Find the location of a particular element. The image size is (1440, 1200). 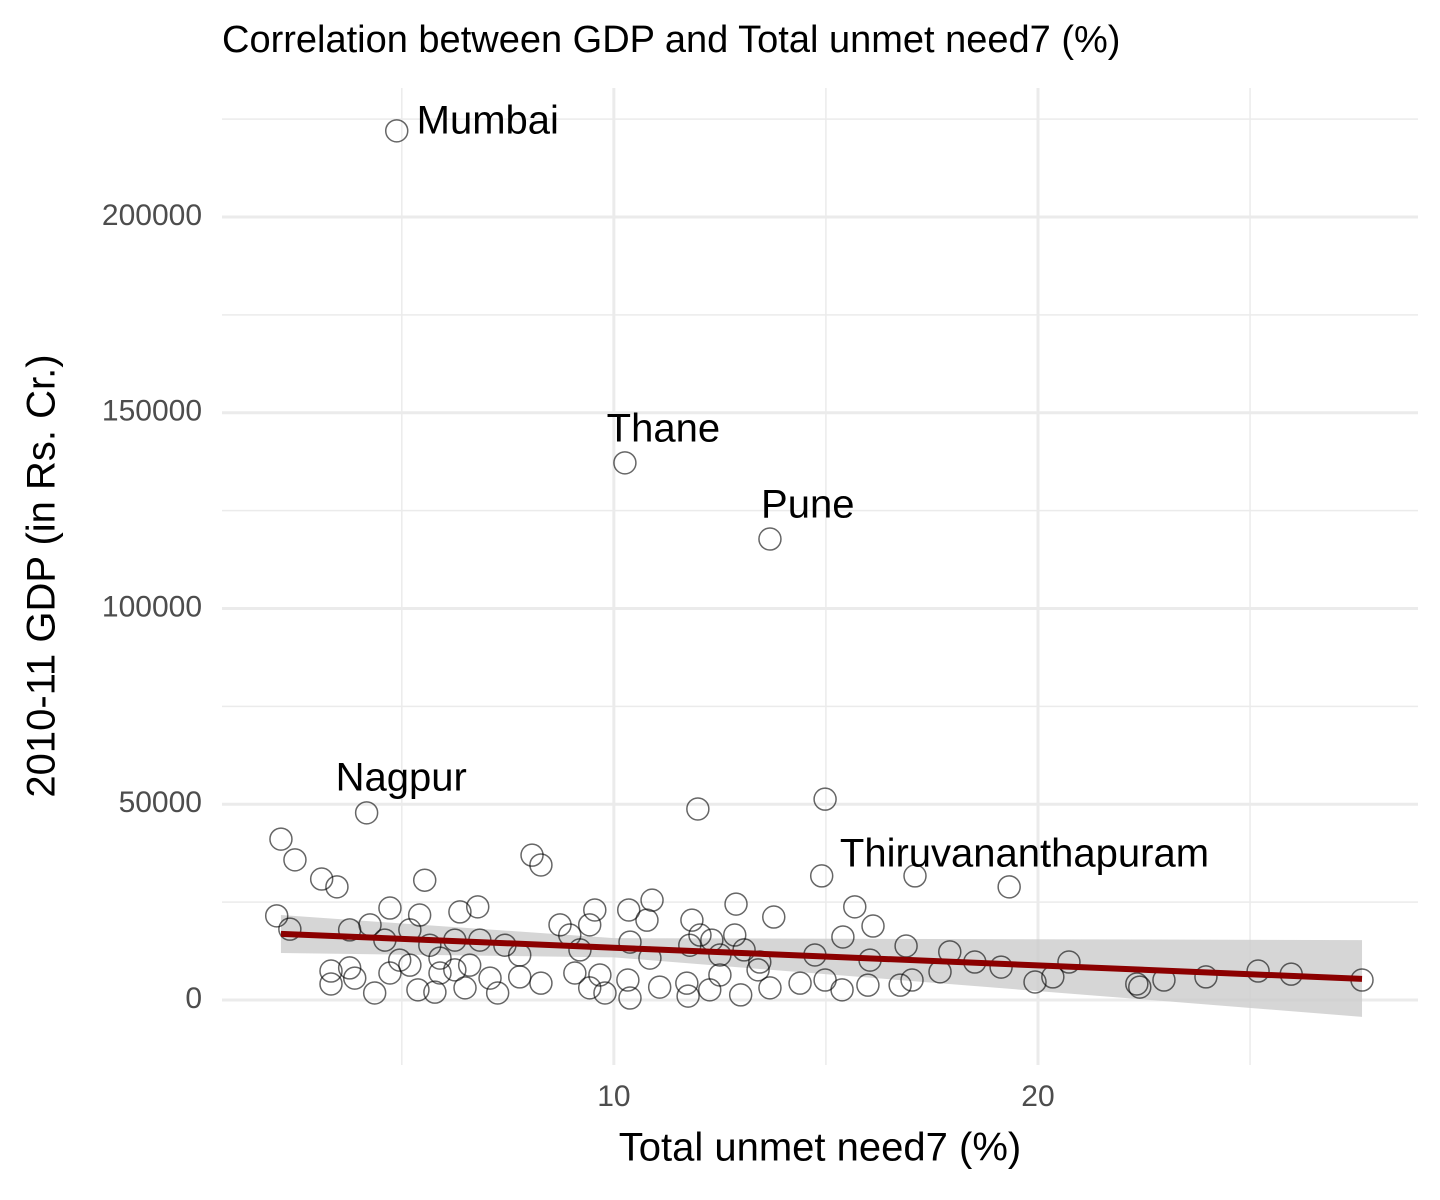

x-tick-label: 10 is located at coordinates (613, 1096).